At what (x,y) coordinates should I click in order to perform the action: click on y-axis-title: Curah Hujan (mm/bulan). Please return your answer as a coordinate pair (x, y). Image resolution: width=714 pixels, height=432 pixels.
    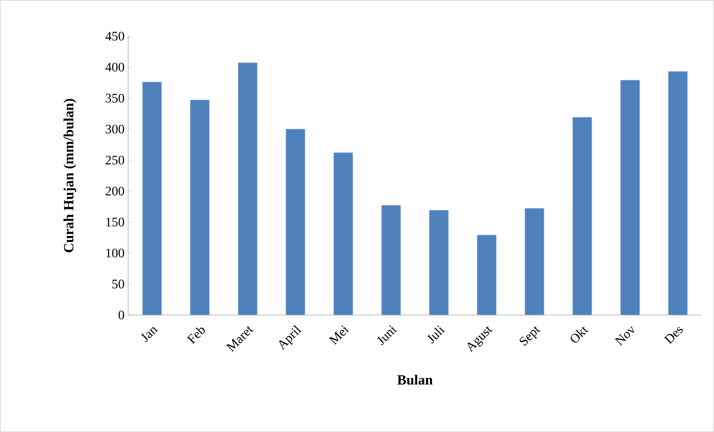
    Looking at the image, I should click on (70, 175).